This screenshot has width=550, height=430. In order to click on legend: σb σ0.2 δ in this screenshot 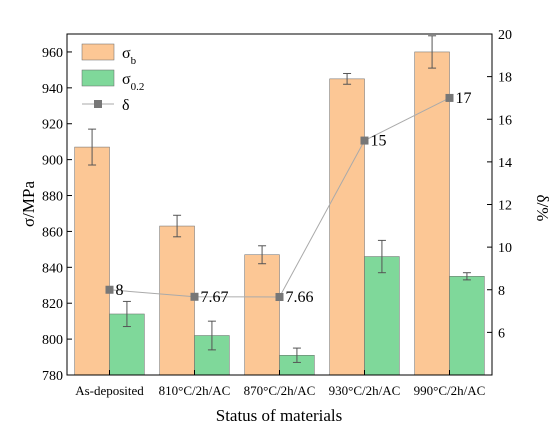, I will do `click(112, 78)`.